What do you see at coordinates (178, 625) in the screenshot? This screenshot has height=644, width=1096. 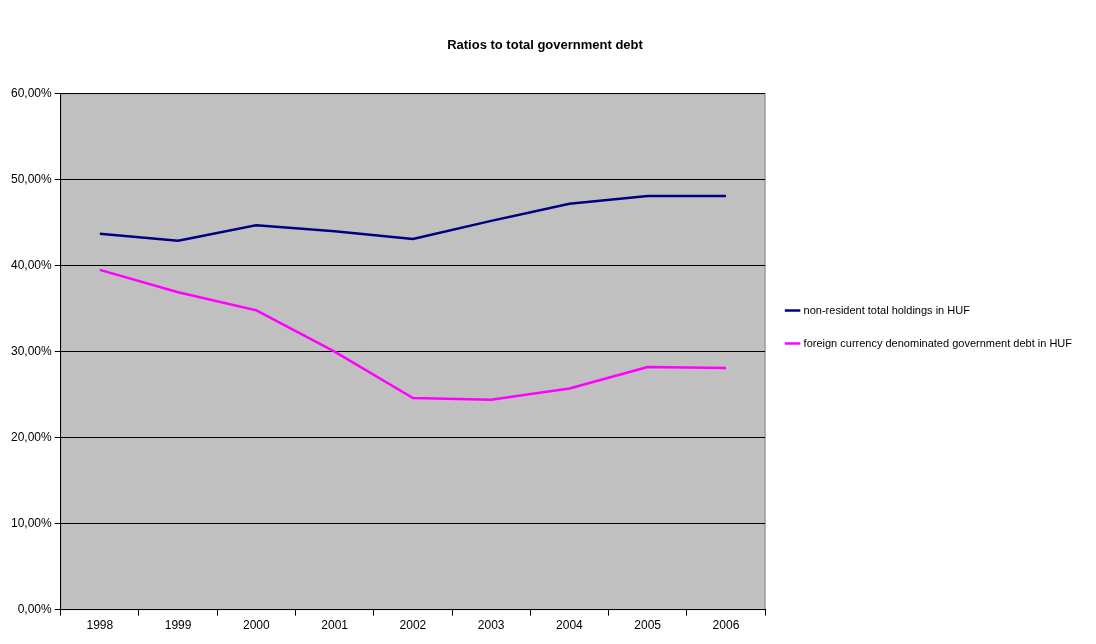 I see `x-tick-label: 1999` at bounding box center [178, 625].